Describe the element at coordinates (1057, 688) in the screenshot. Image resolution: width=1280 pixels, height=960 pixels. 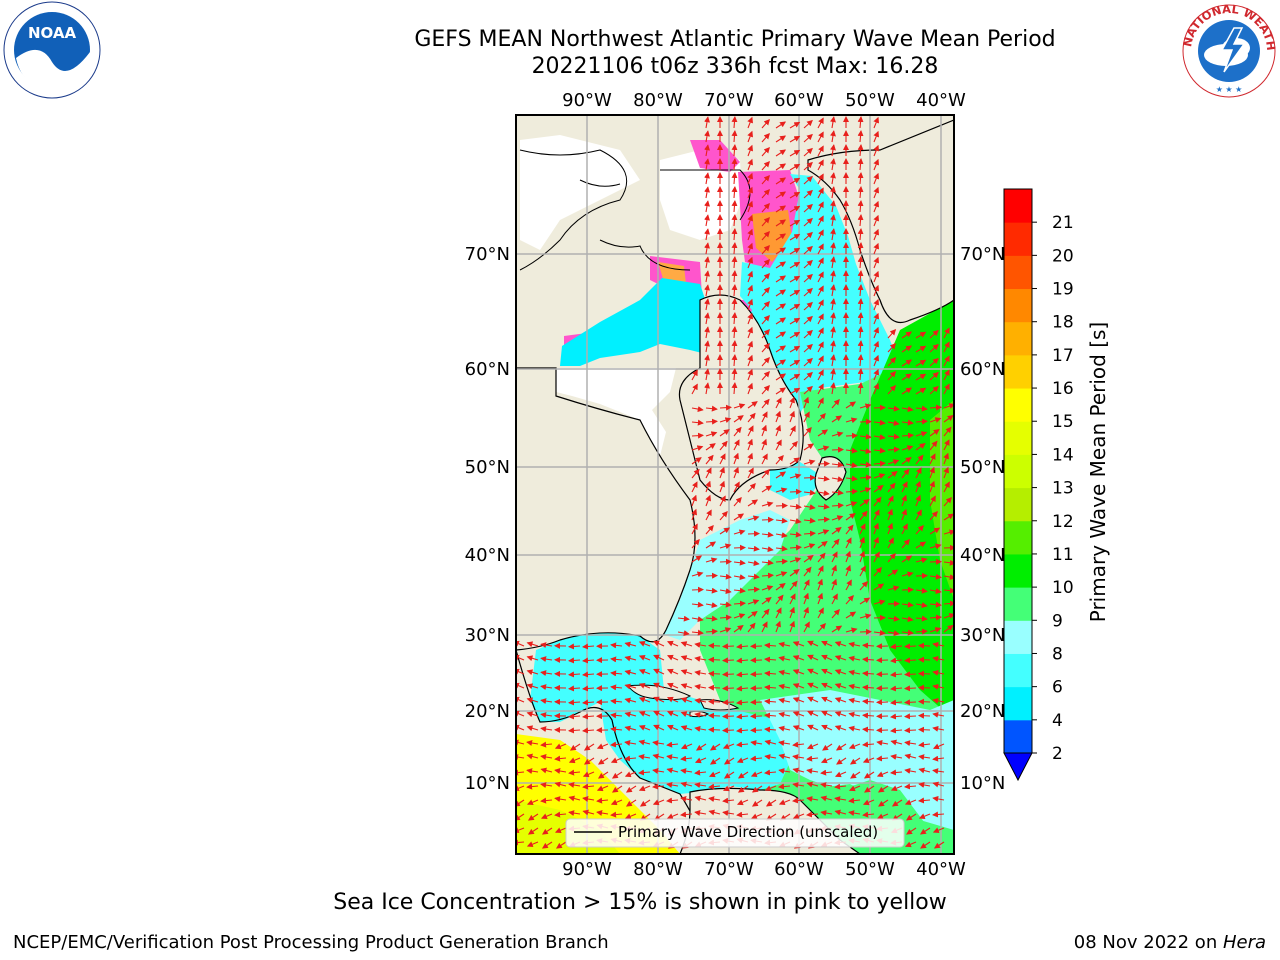
I see `colorbar-tick-label: 6` at that location.